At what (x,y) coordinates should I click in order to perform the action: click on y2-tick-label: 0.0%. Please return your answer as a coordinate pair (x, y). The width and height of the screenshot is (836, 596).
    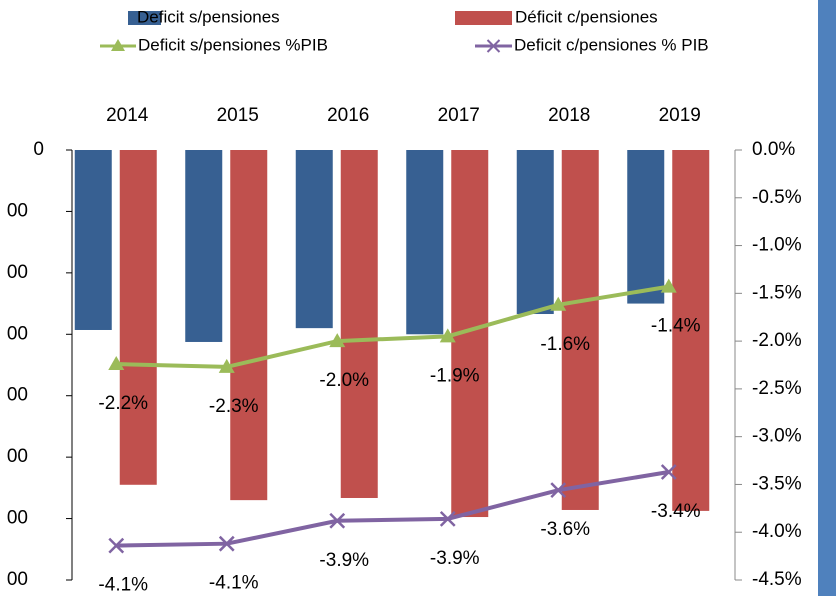
    Looking at the image, I should click on (773, 149).